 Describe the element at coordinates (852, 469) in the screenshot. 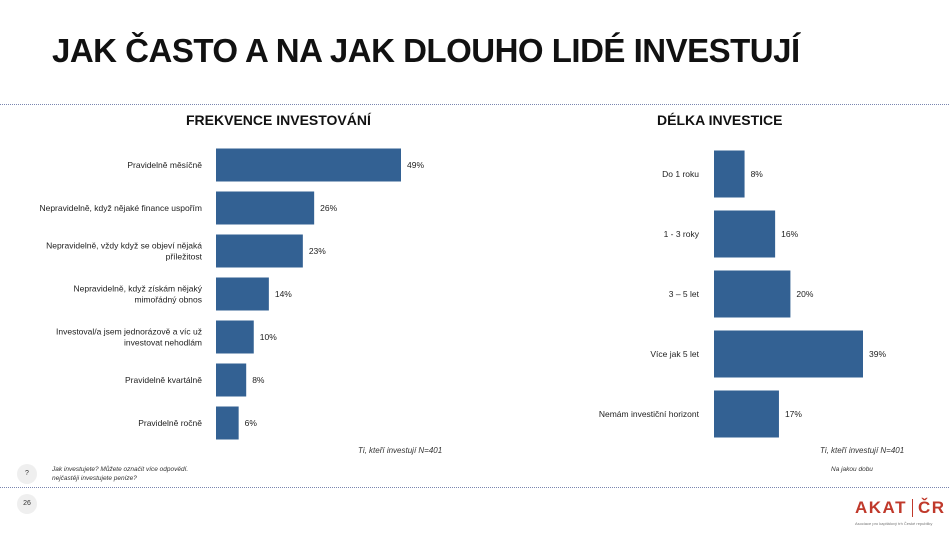

I see `question-note-duration: Na jakou dobu` at that location.